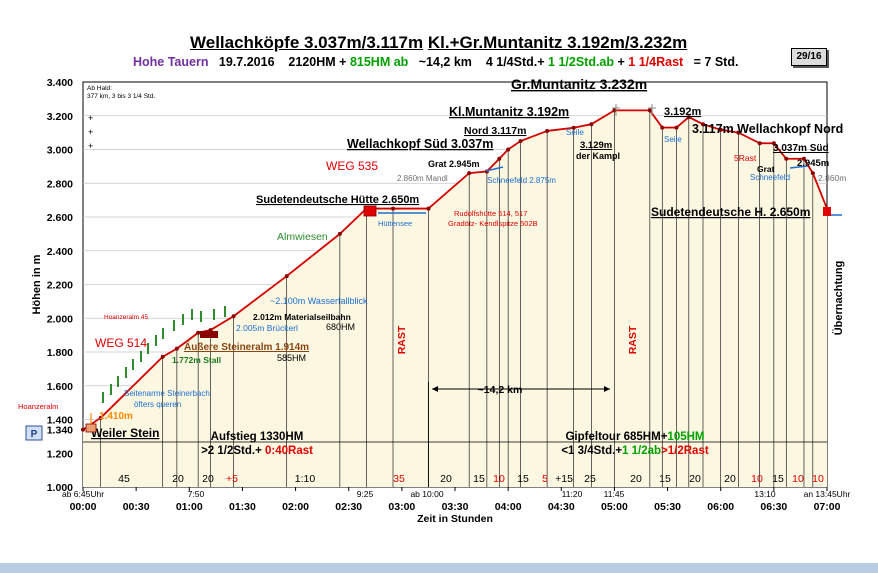 The image size is (878, 573). I want to click on weg535-label: WEG 535, so click(352, 166).